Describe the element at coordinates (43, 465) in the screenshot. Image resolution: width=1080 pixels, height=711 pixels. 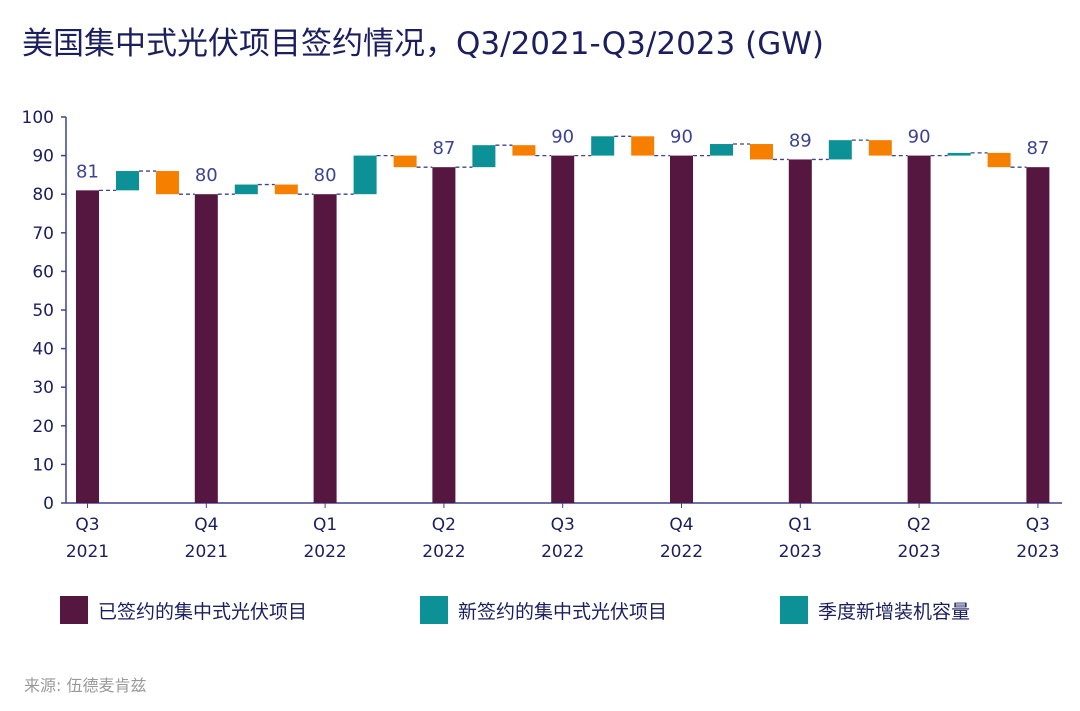
I see `y-tick-label: 10` at that location.